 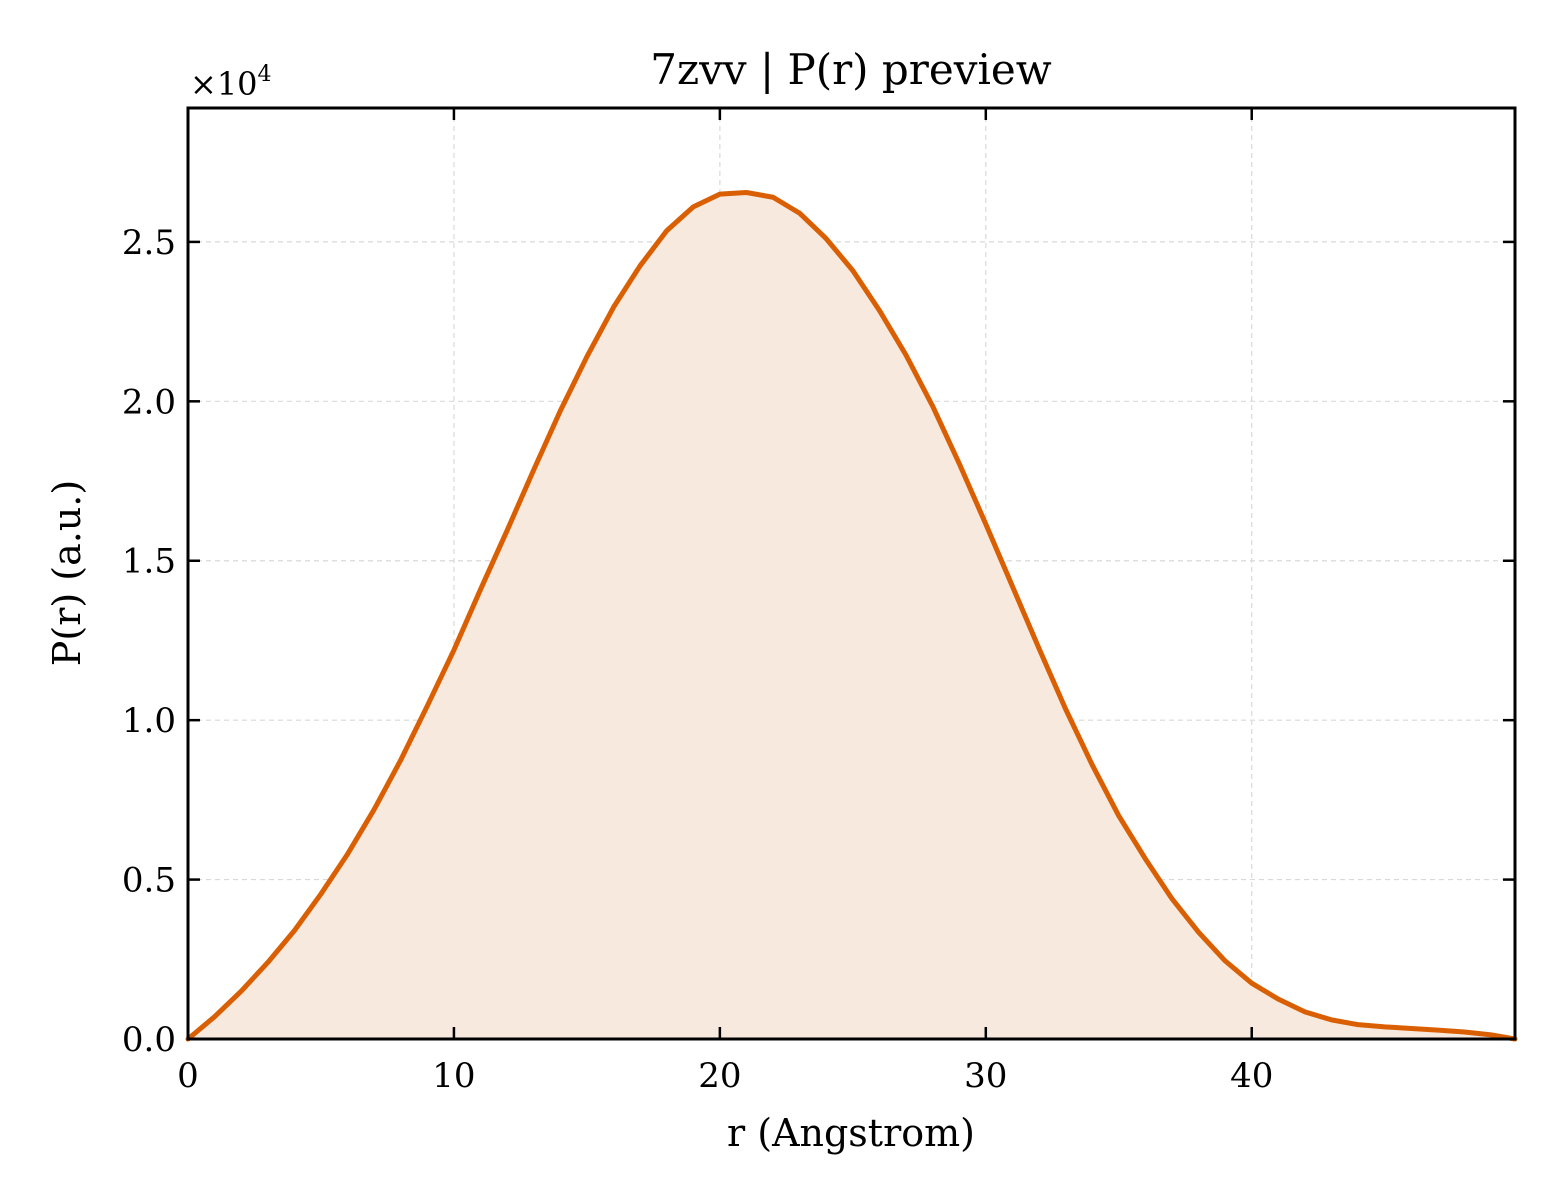 What do you see at coordinates (224, 84) in the screenshot?
I see `y-axis-scale-base: ×10` at bounding box center [224, 84].